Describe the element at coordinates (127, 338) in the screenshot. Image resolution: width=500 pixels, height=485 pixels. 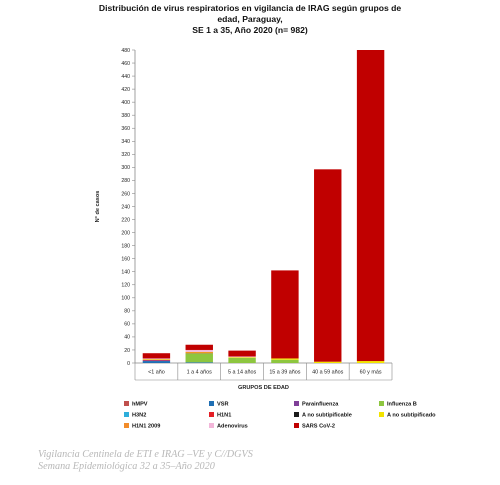
I see `y-tick-label: 40` at that location.